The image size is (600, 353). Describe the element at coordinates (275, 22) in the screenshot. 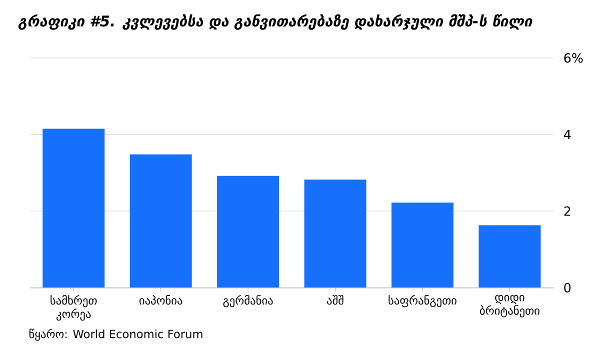

I see `chart-title: გრაფიკი #5. კვლევებსა და განვითარებაზე დახარჯული მშპ-ს წილი` at that location.